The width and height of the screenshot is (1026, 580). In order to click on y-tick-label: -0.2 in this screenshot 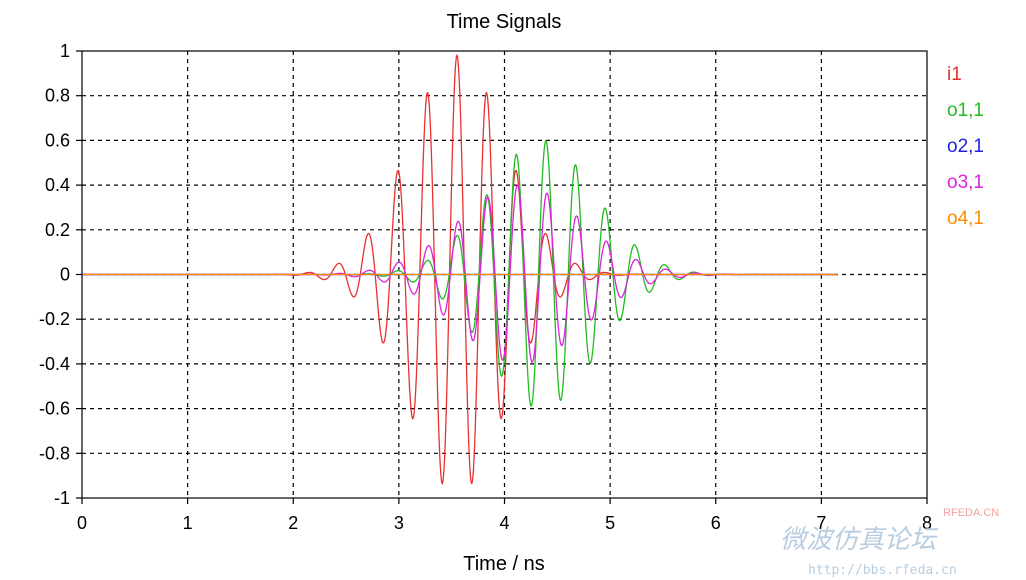, I will do `click(54, 319)`.